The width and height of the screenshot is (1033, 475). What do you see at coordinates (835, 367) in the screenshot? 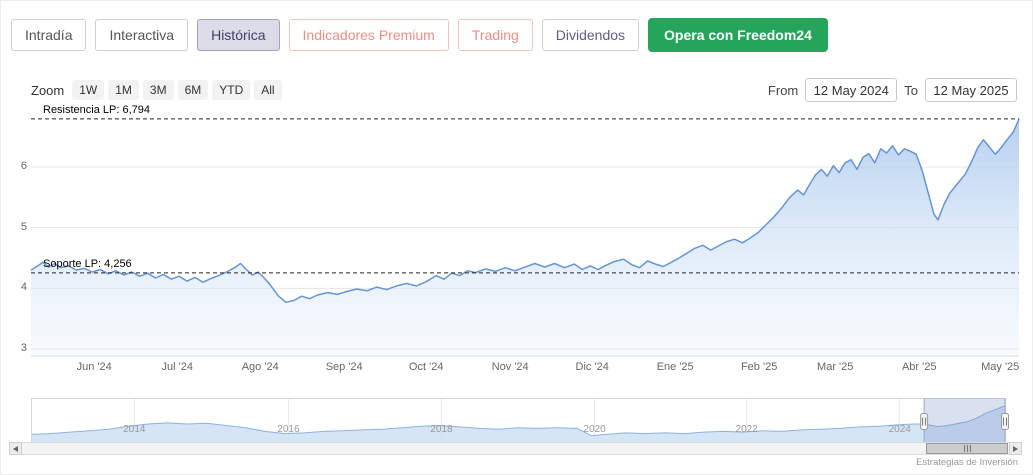
I see `x-axis-label: Mar '25` at bounding box center [835, 367].